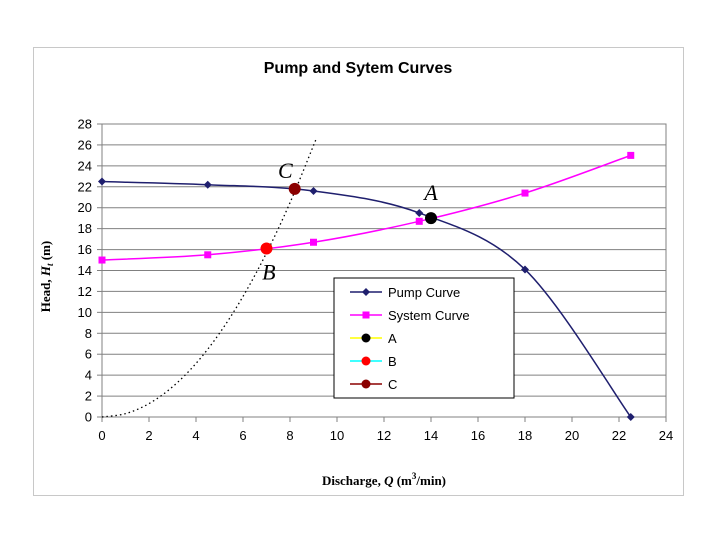 The image size is (720, 540). What do you see at coordinates (266, 248) in the screenshot?
I see `point-b` at bounding box center [266, 248].